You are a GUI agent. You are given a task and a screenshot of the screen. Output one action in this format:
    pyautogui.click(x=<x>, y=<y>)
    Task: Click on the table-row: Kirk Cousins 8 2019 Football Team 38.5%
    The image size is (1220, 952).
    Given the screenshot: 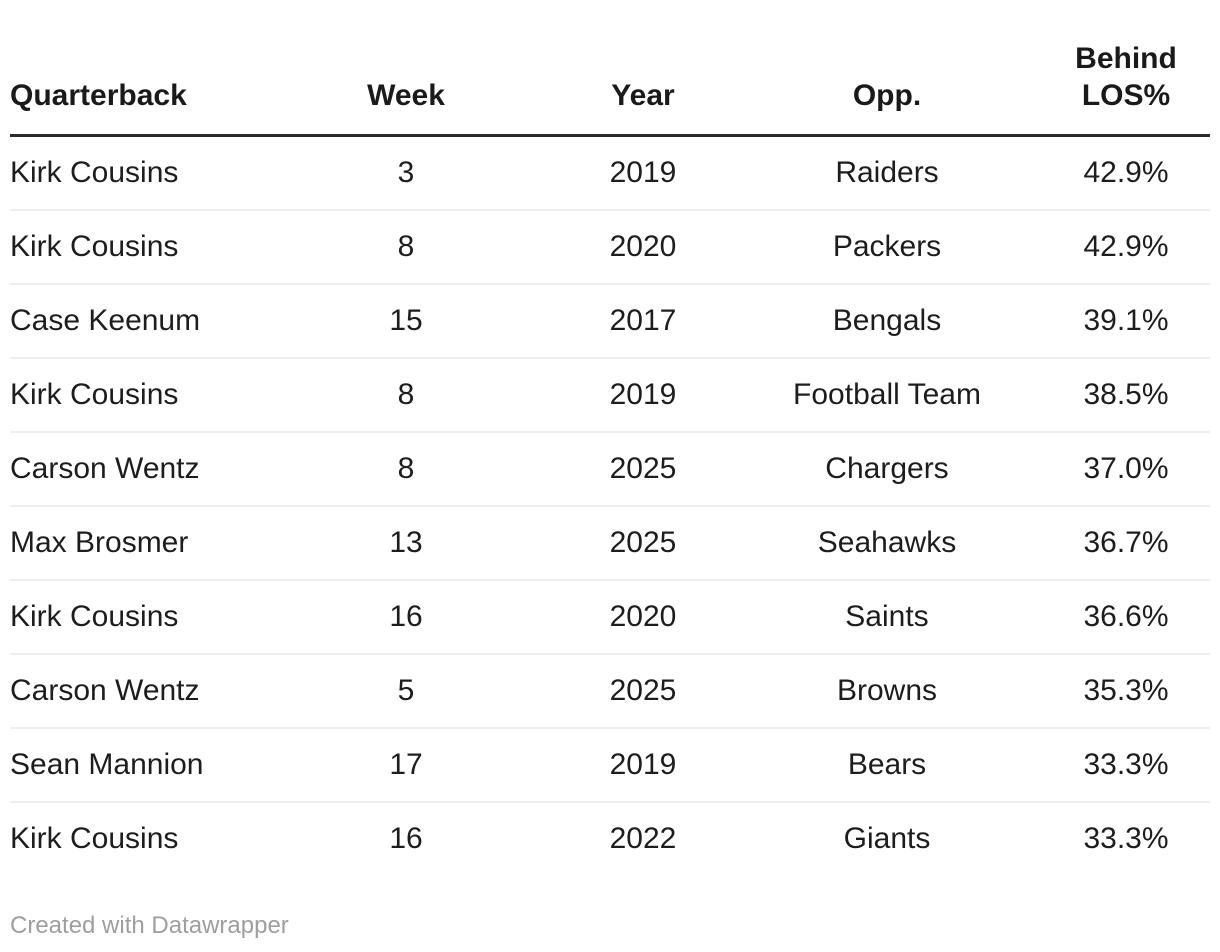 What is the action you would take?
    pyautogui.click(x=610, y=395)
    